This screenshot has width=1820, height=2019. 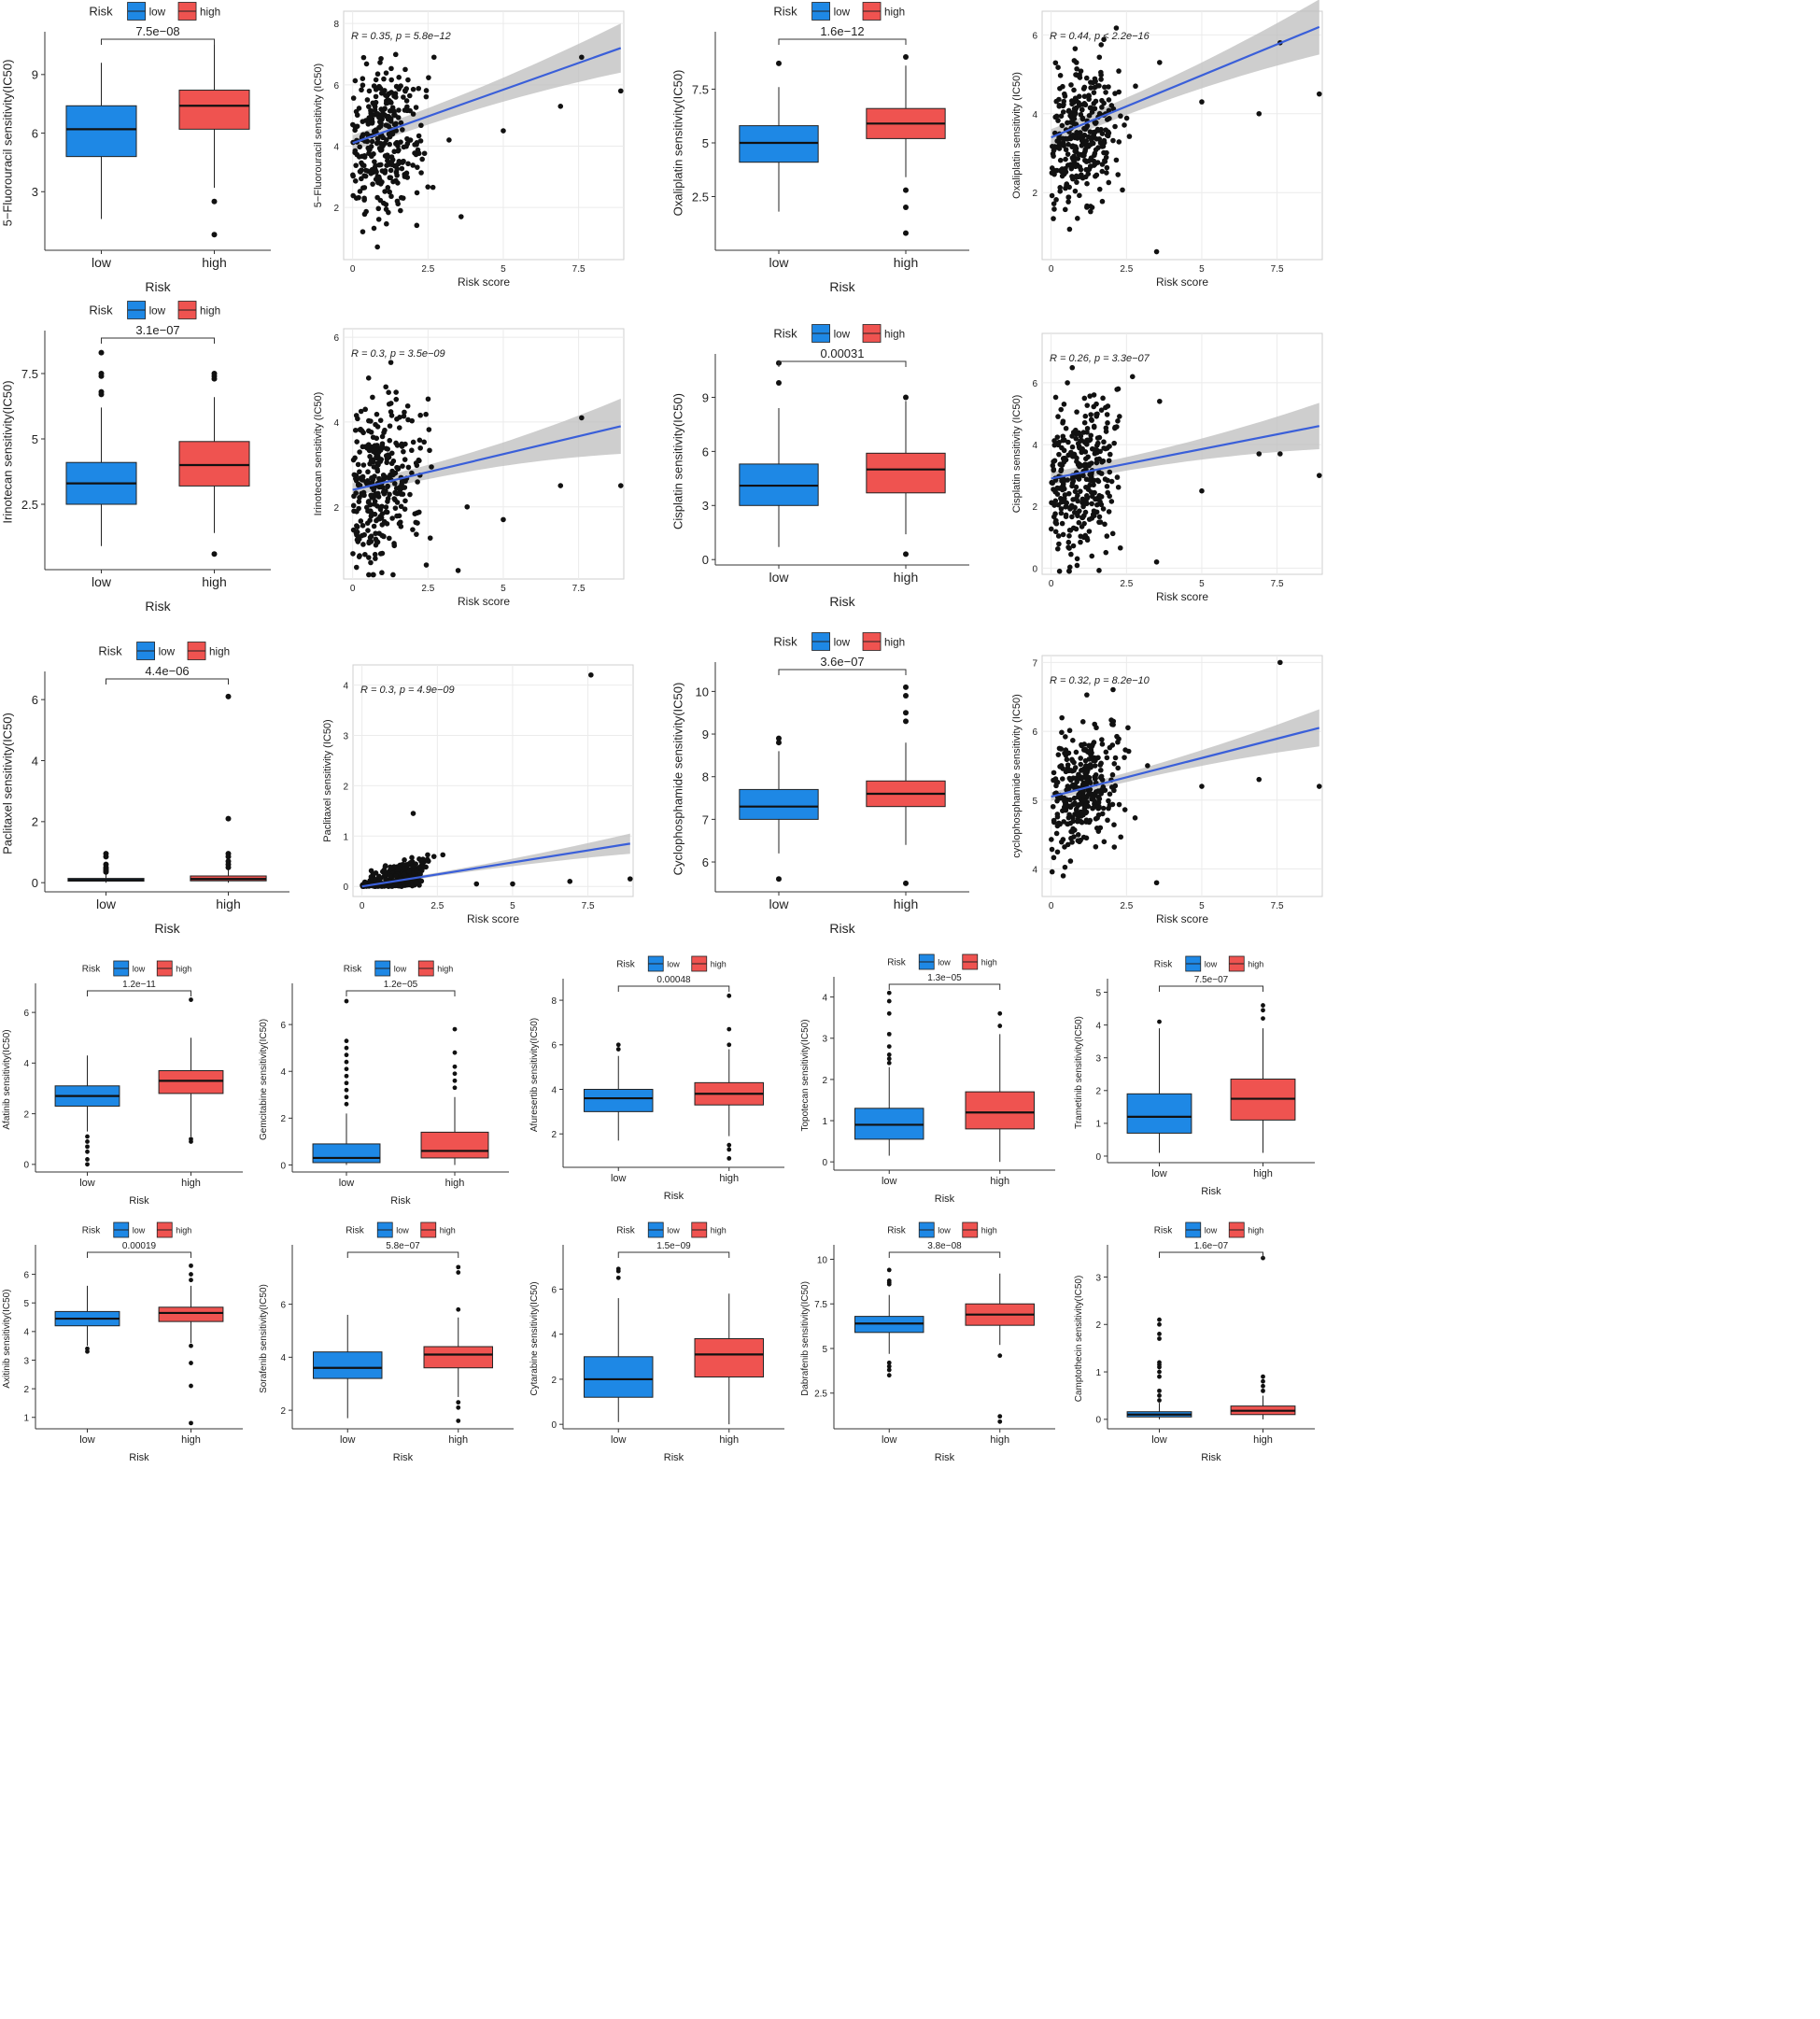 I want to click on x-tick-label: low, so click(x=1159, y=1173).